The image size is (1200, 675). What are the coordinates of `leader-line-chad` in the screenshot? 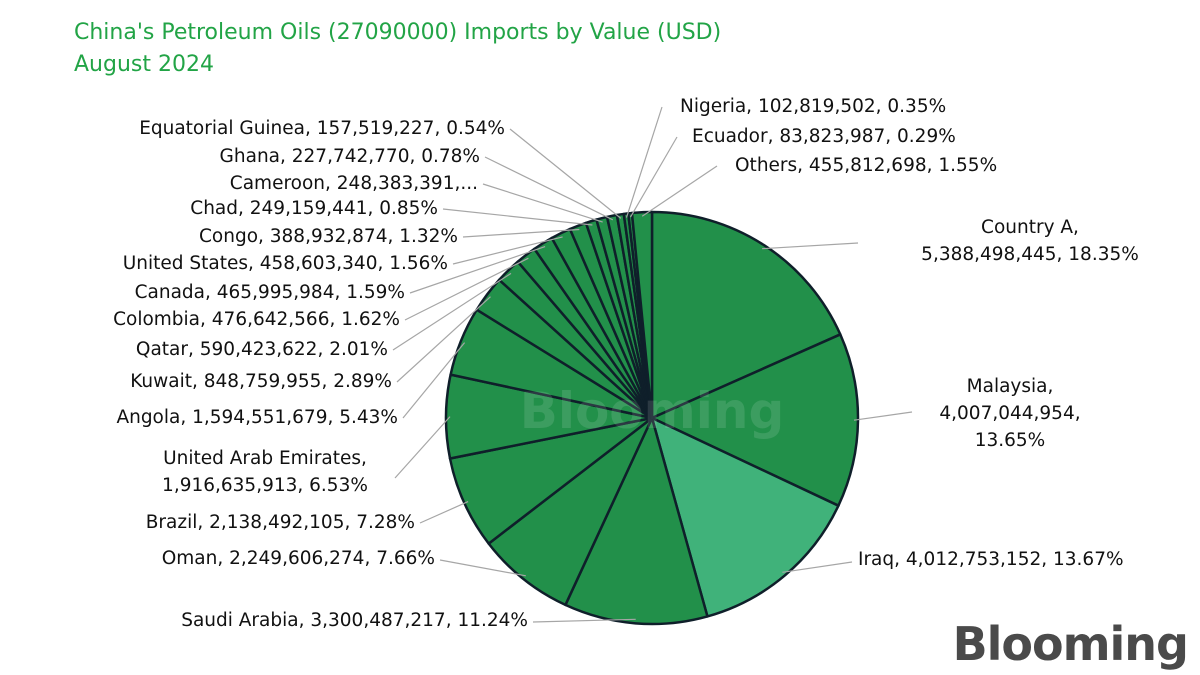 It's located at (517, 217).